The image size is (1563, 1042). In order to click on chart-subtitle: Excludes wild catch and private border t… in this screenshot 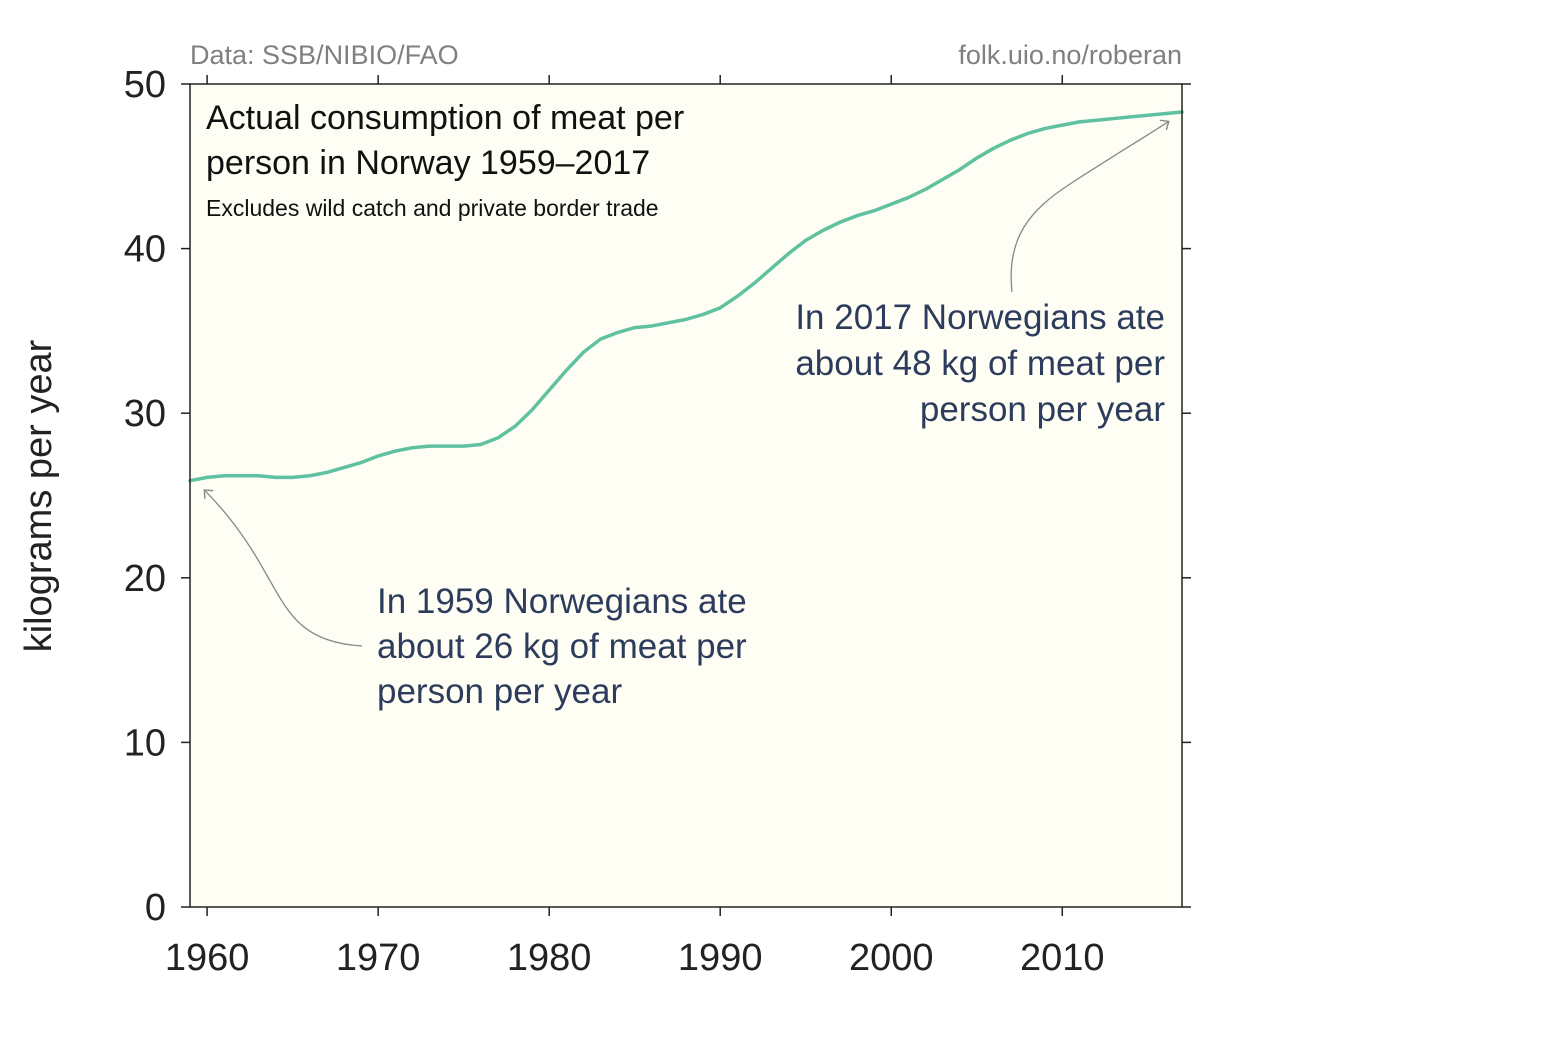, I will do `click(432, 208)`.